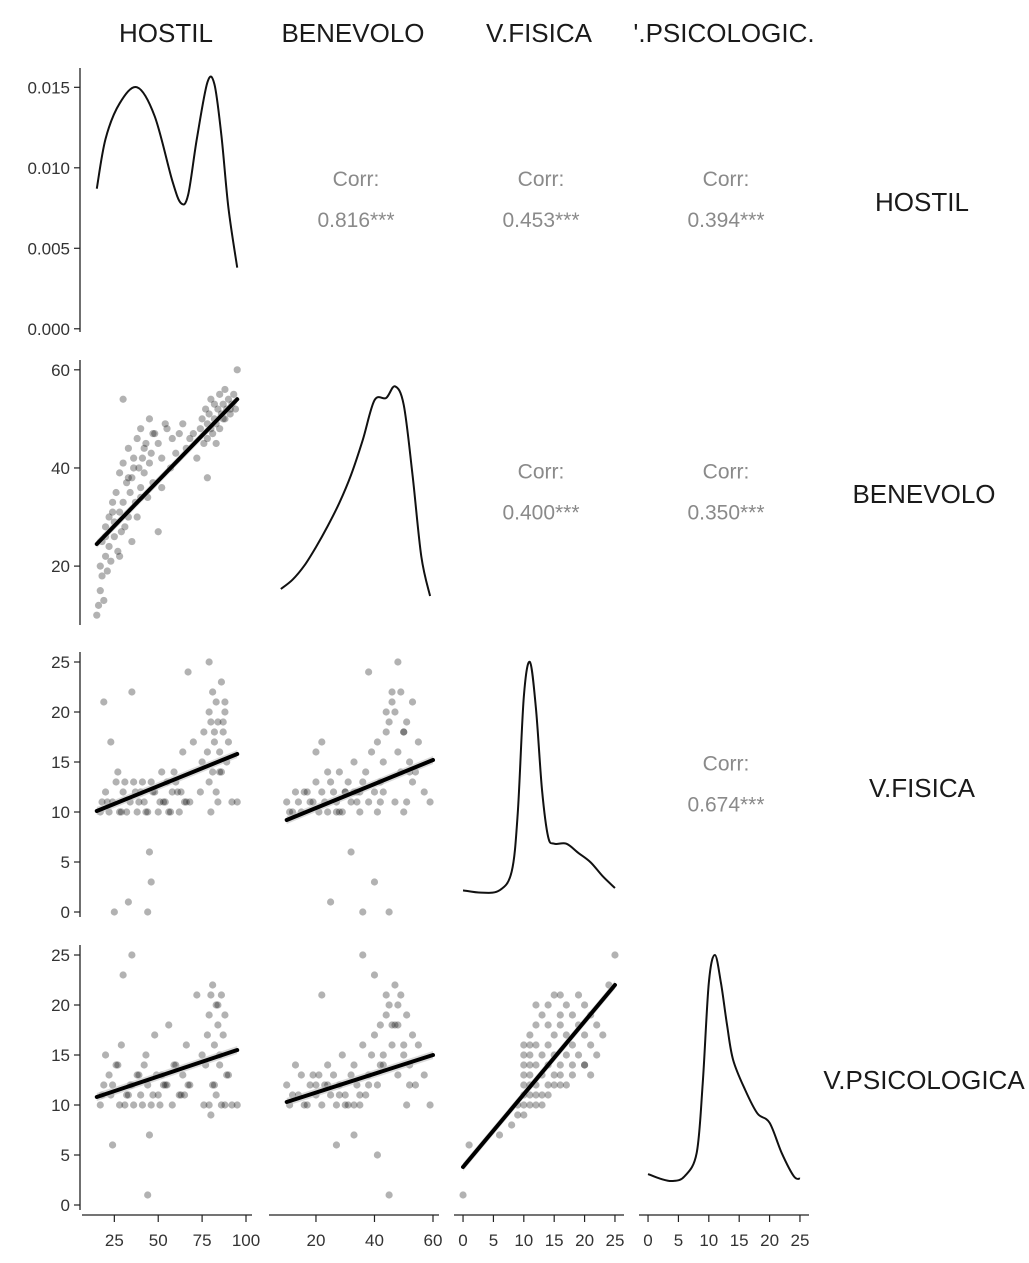 This screenshot has width=1029, height=1263. I want to click on corr-label: Corr:, so click(541, 179).